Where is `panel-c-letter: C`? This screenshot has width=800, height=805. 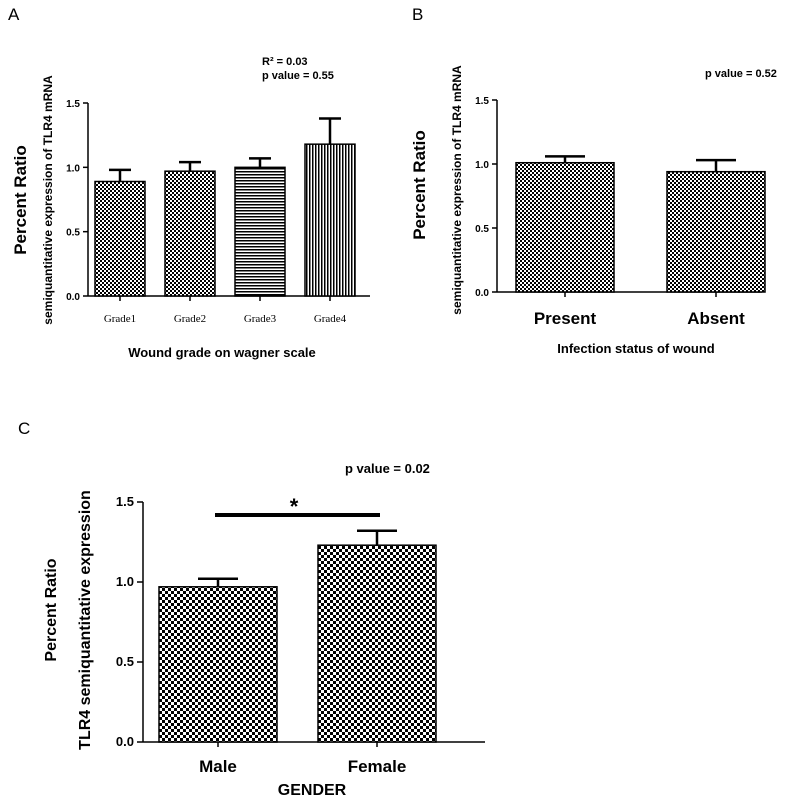 panel-c-letter: C is located at coordinates (24, 428).